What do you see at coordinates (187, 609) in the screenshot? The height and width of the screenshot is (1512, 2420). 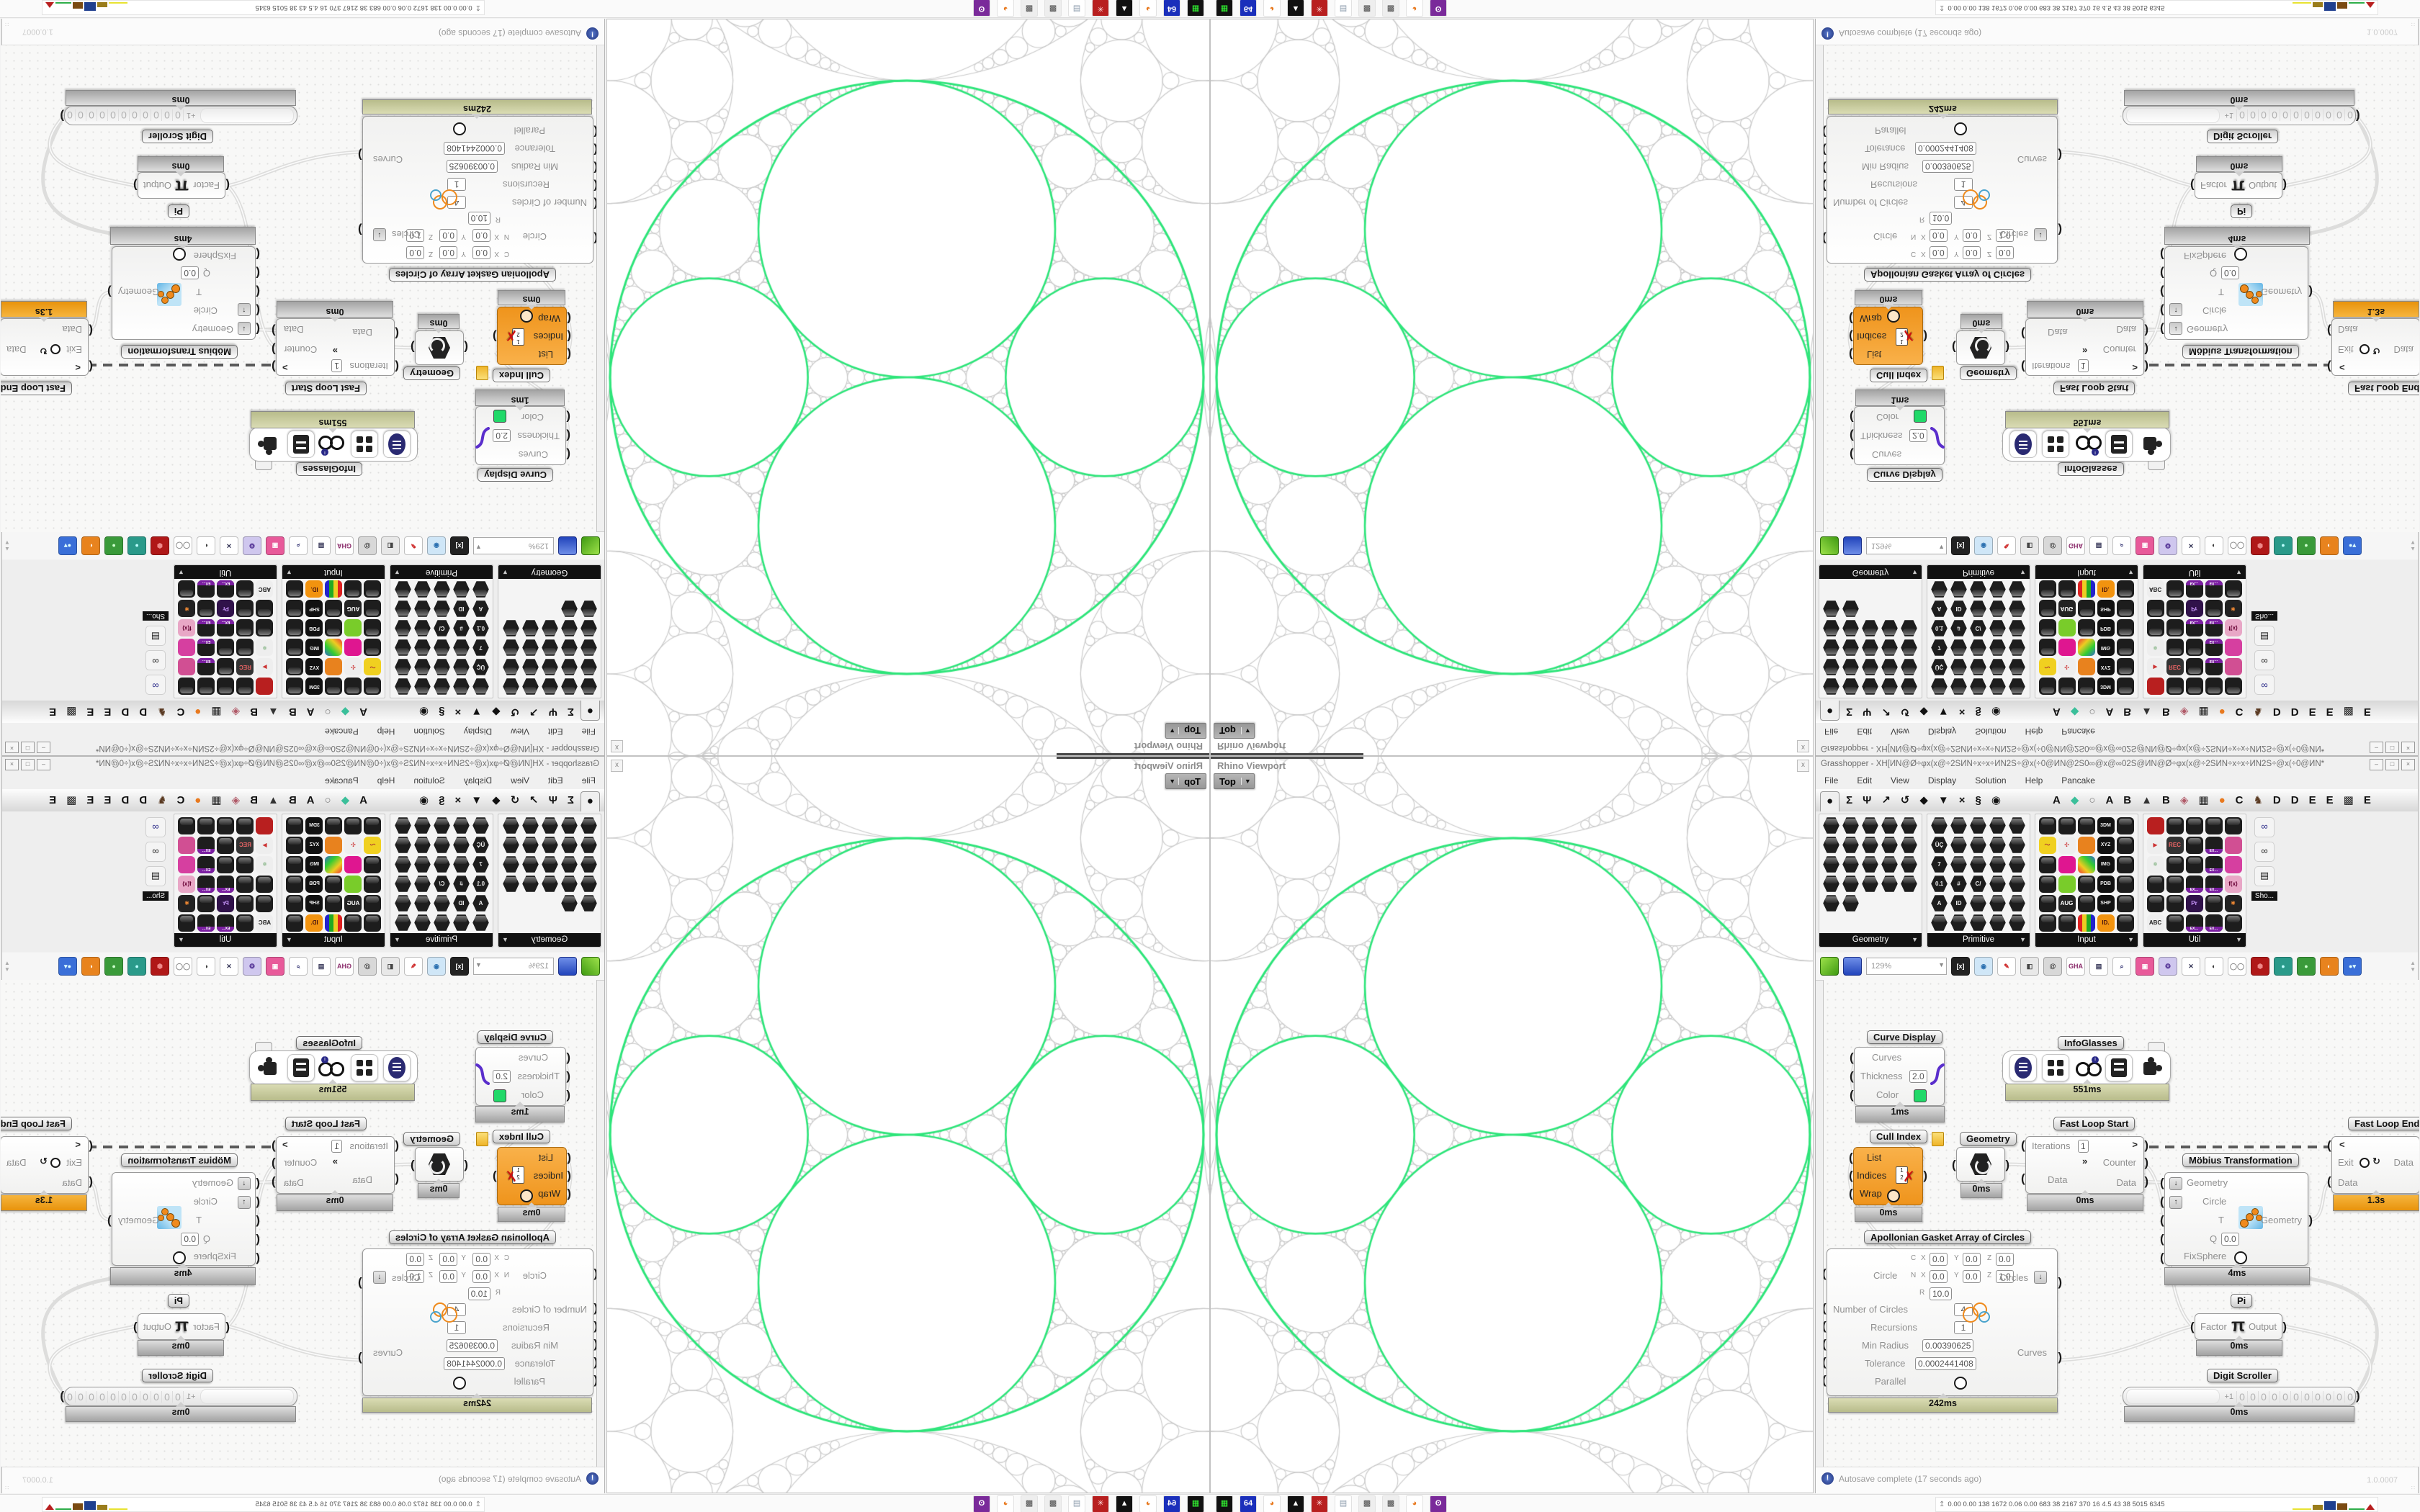 I see `palette-icon: ✱` at bounding box center [187, 609].